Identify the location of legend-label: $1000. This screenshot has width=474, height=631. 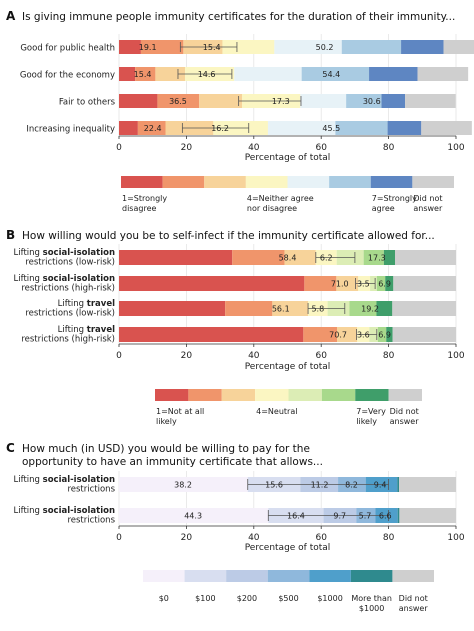
(371, 608).